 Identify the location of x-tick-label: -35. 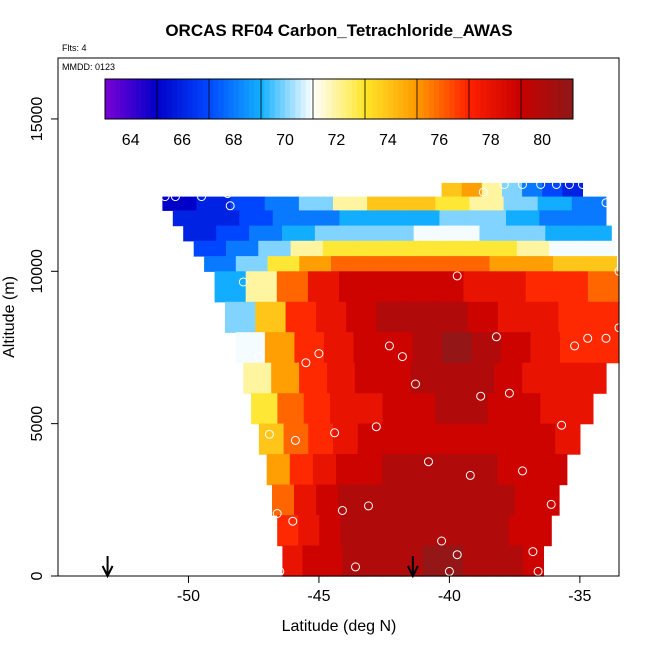
(579, 596).